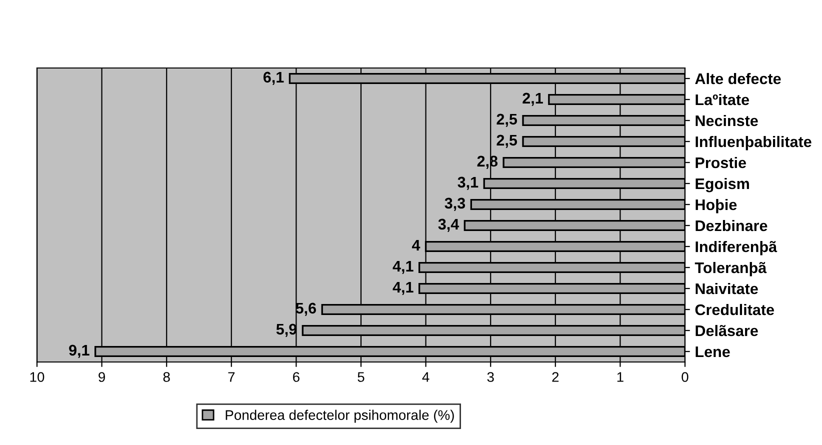 This screenshot has height=445, width=822. What do you see at coordinates (737, 248) in the screenshot?
I see `y-tick-label: Indiferenþã` at bounding box center [737, 248].